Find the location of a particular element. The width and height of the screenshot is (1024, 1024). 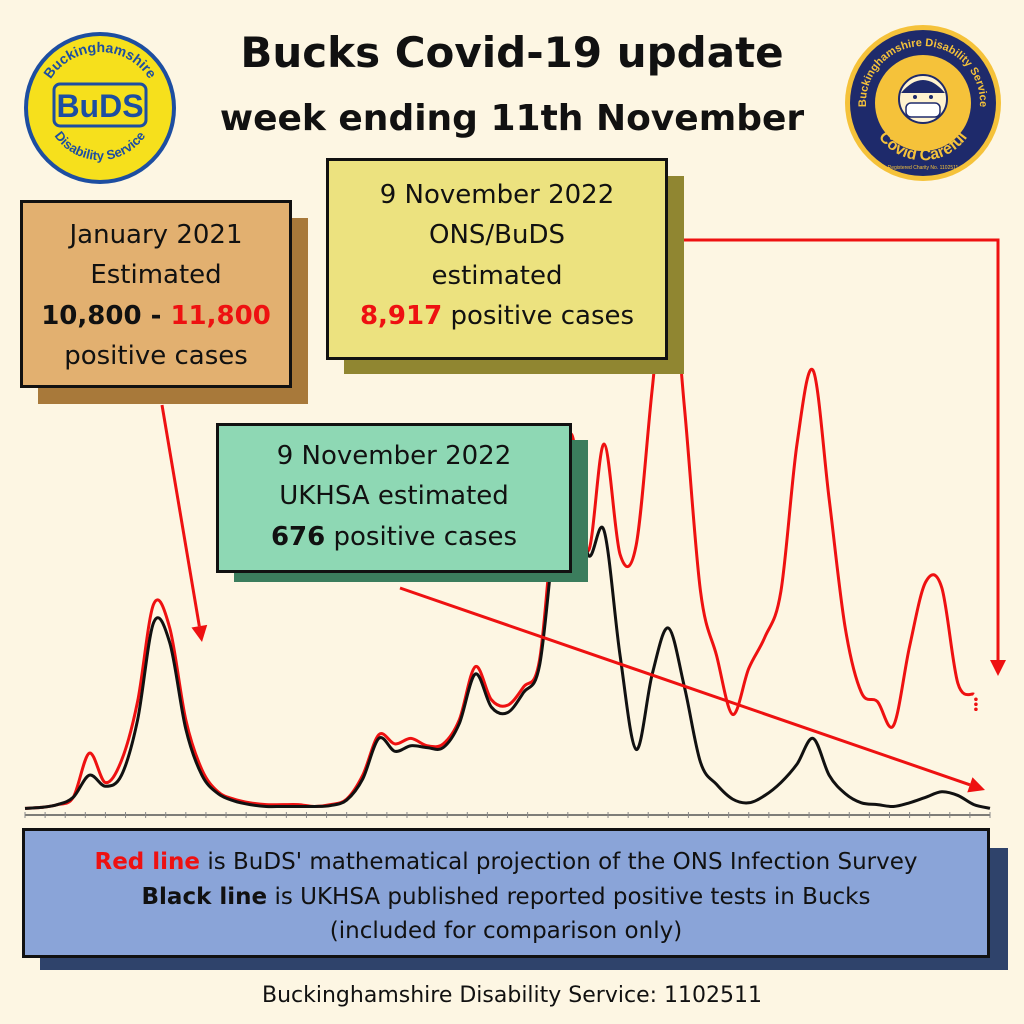

logo-center-text: BuDS is located at coordinates (99, 106).